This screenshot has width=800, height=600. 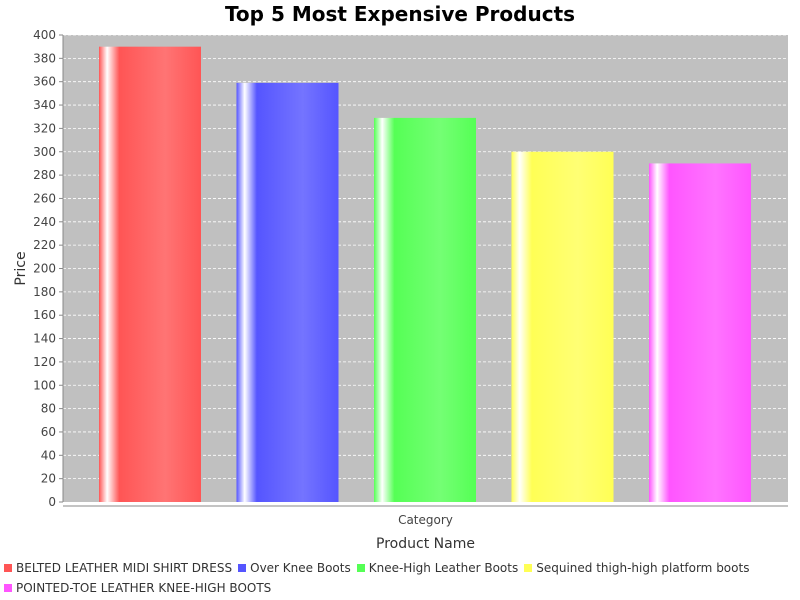 What do you see at coordinates (44, 292) in the screenshot?
I see `y-tick-label: 180` at bounding box center [44, 292].